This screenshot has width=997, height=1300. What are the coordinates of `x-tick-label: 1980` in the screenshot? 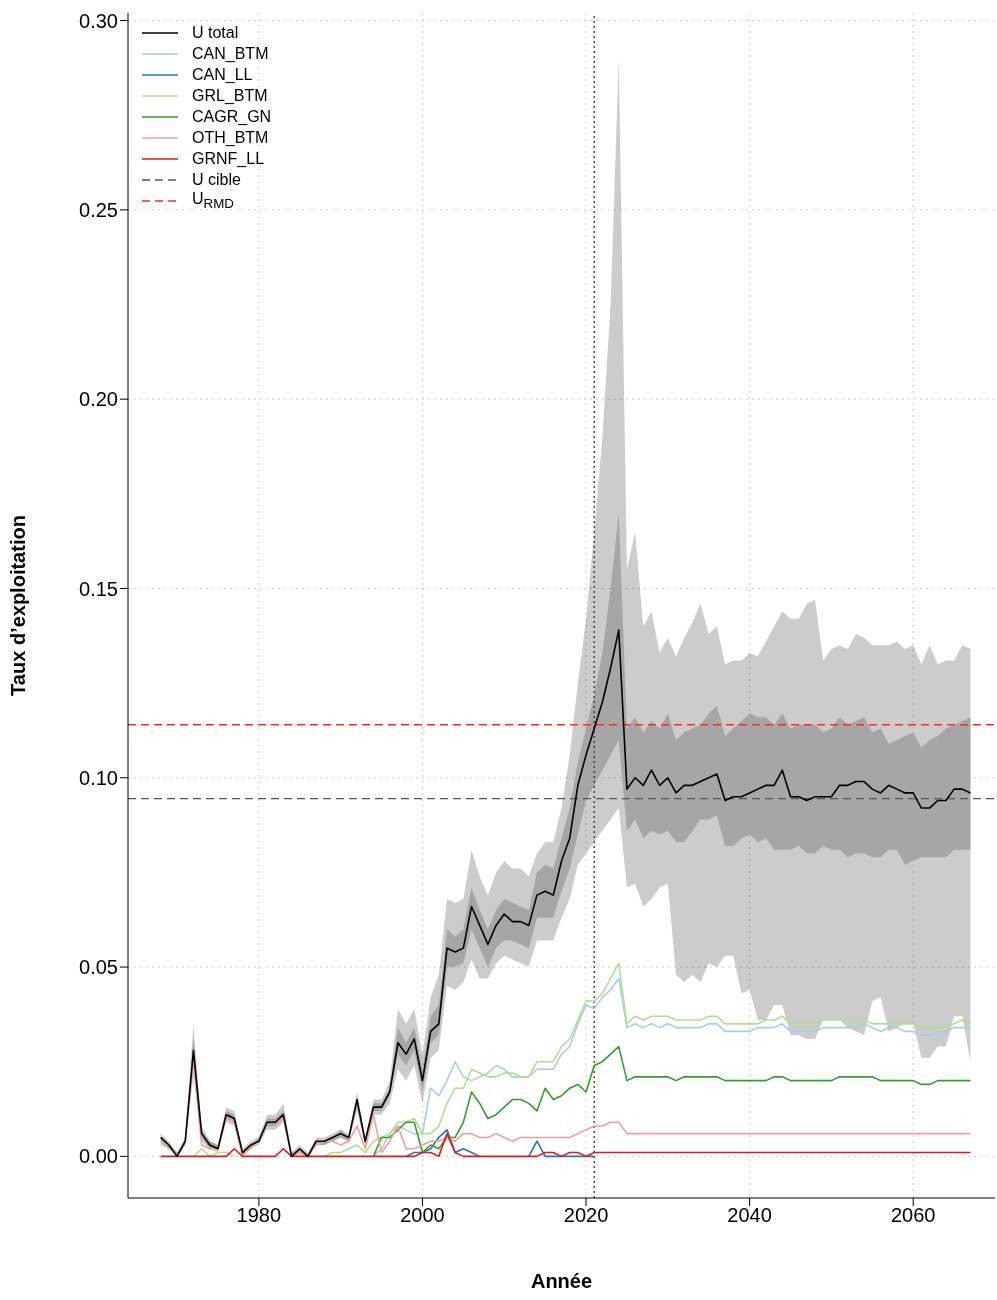 It's located at (259, 1215).